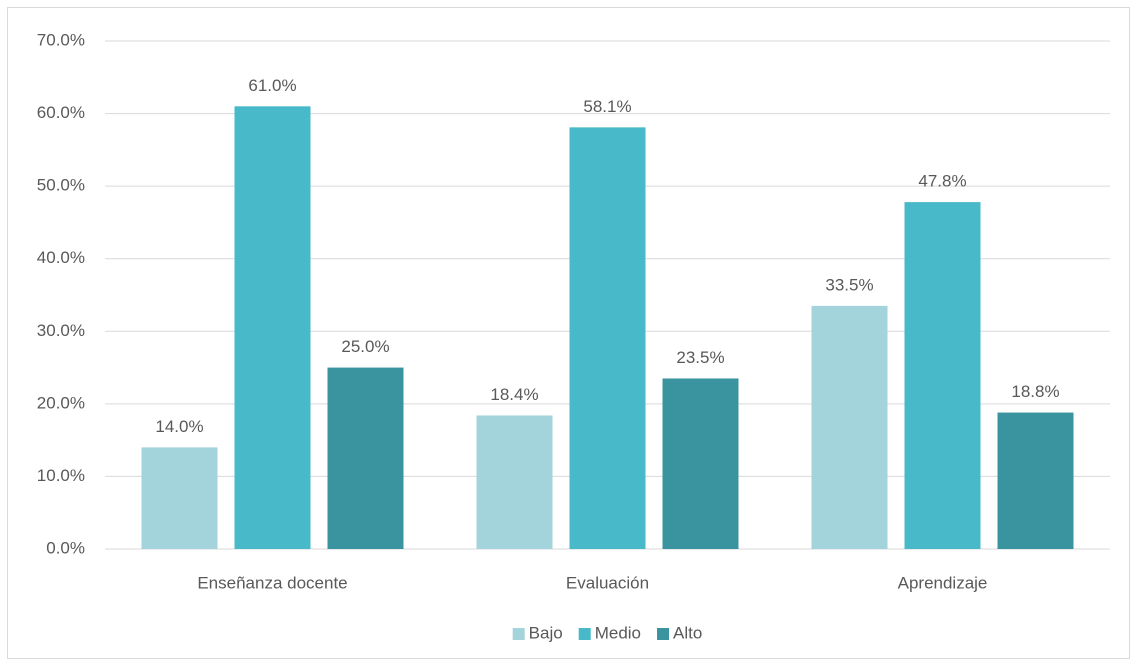 The width and height of the screenshot is (1137, 666). Describe the element at coordinates (61, 185) in the screenshot. I see `y-tick-label: 50.0%` at that location.